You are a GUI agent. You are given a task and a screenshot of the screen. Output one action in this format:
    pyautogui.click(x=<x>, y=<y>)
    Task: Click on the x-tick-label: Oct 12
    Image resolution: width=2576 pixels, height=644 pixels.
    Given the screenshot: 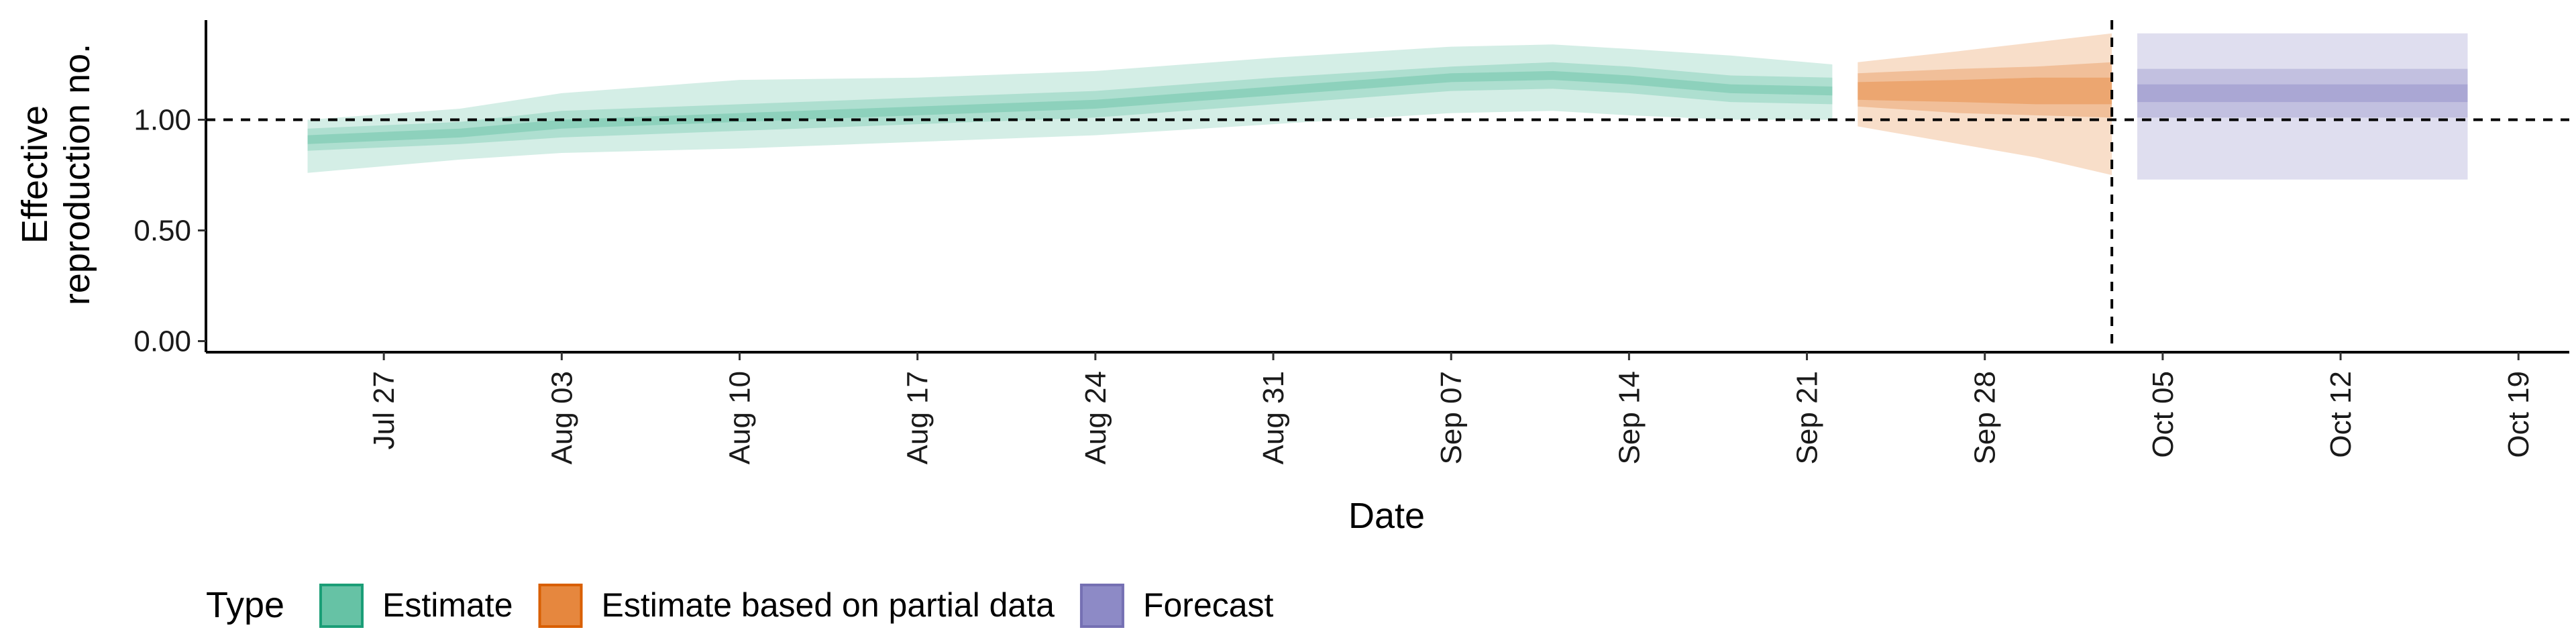 What is the action you would take?
    pyautogui.click(x=2340, y=414)
    